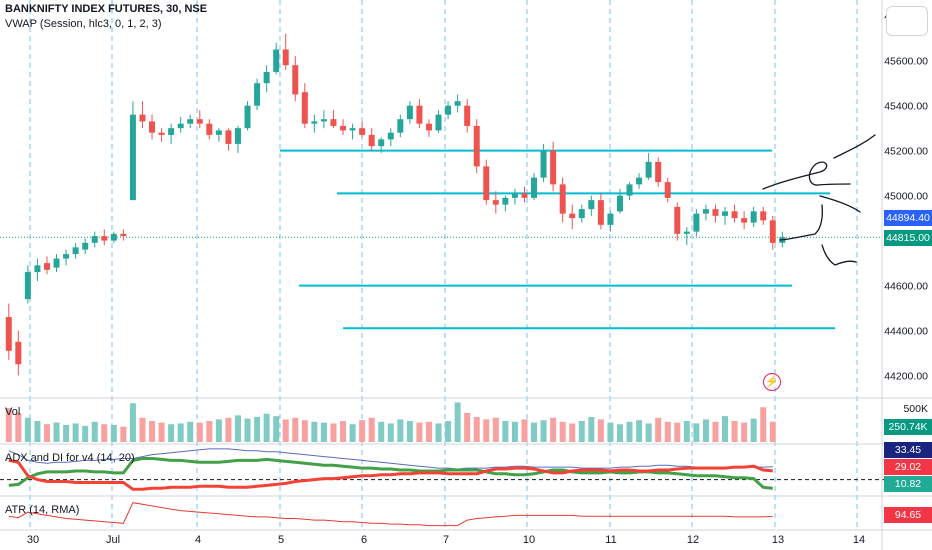  Describe the element at coordinates (908, 467) in the screenshot. I see `di-minus-tag: 29.02` at that location.